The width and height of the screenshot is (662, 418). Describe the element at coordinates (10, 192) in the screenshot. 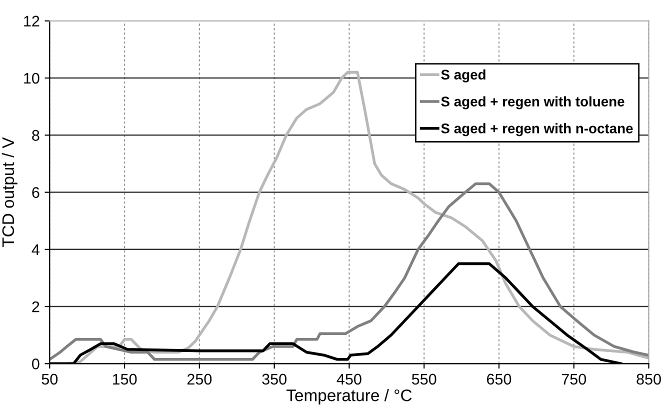

I see `y-axis-title: TCD output / V` at that location.